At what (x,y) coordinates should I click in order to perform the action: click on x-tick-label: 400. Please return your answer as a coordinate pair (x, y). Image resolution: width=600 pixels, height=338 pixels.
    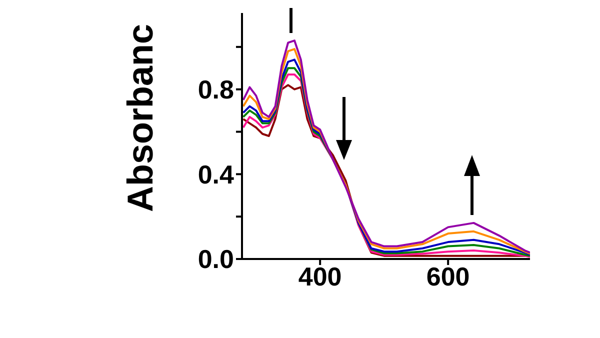
    Looking at the image, I should click on (320, 276).